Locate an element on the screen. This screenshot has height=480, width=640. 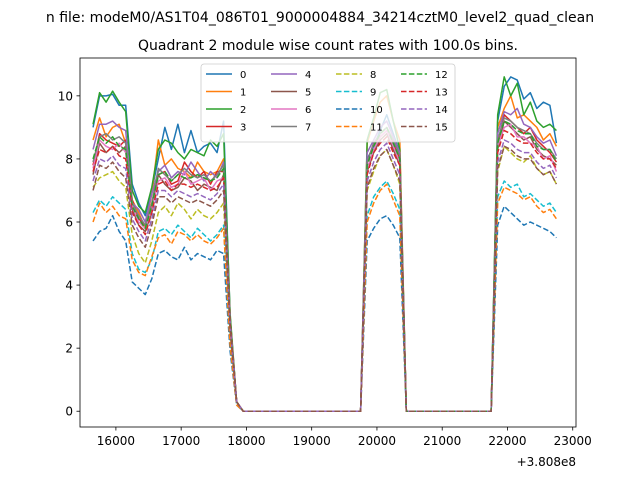
x-axis-offset-label: +3.808e8 is located at coordinates (546, 462).